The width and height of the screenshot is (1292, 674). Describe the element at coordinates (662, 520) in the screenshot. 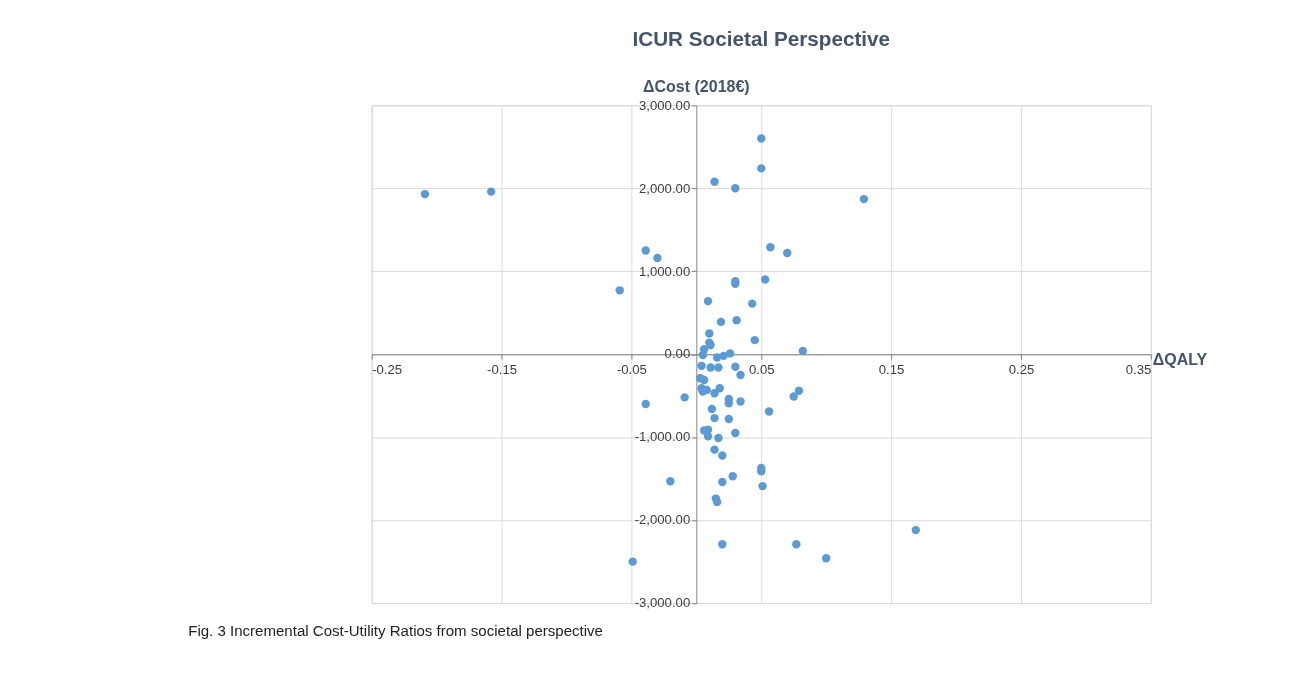

I see `y-tick-label: -2,000.00` at that location.